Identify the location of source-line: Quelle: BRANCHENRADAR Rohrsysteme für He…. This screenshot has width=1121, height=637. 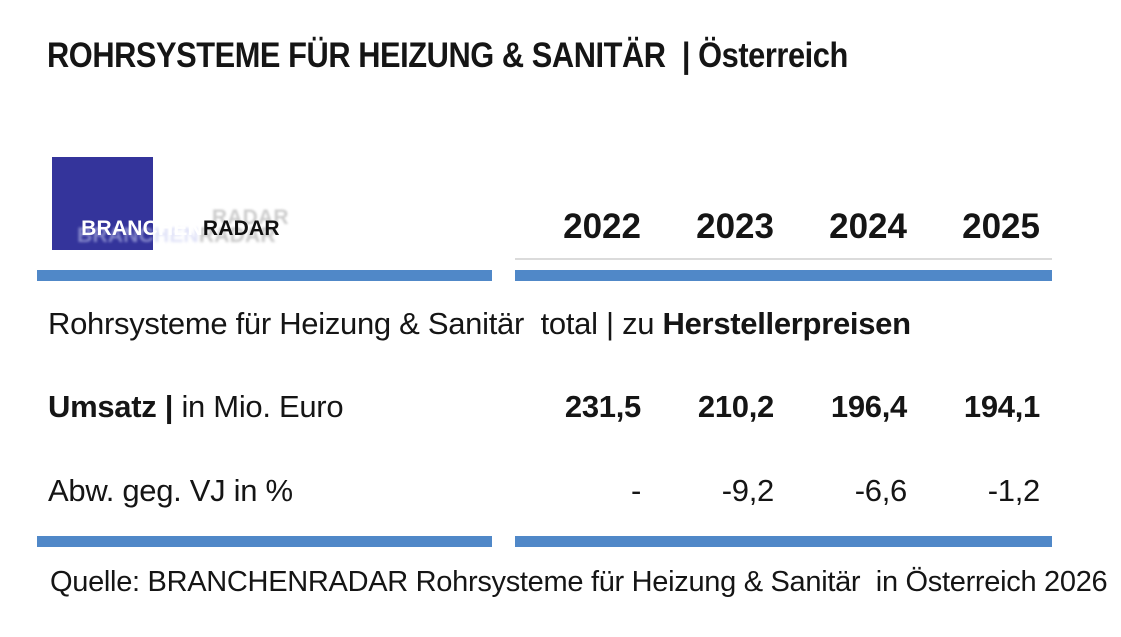
(579, 582).